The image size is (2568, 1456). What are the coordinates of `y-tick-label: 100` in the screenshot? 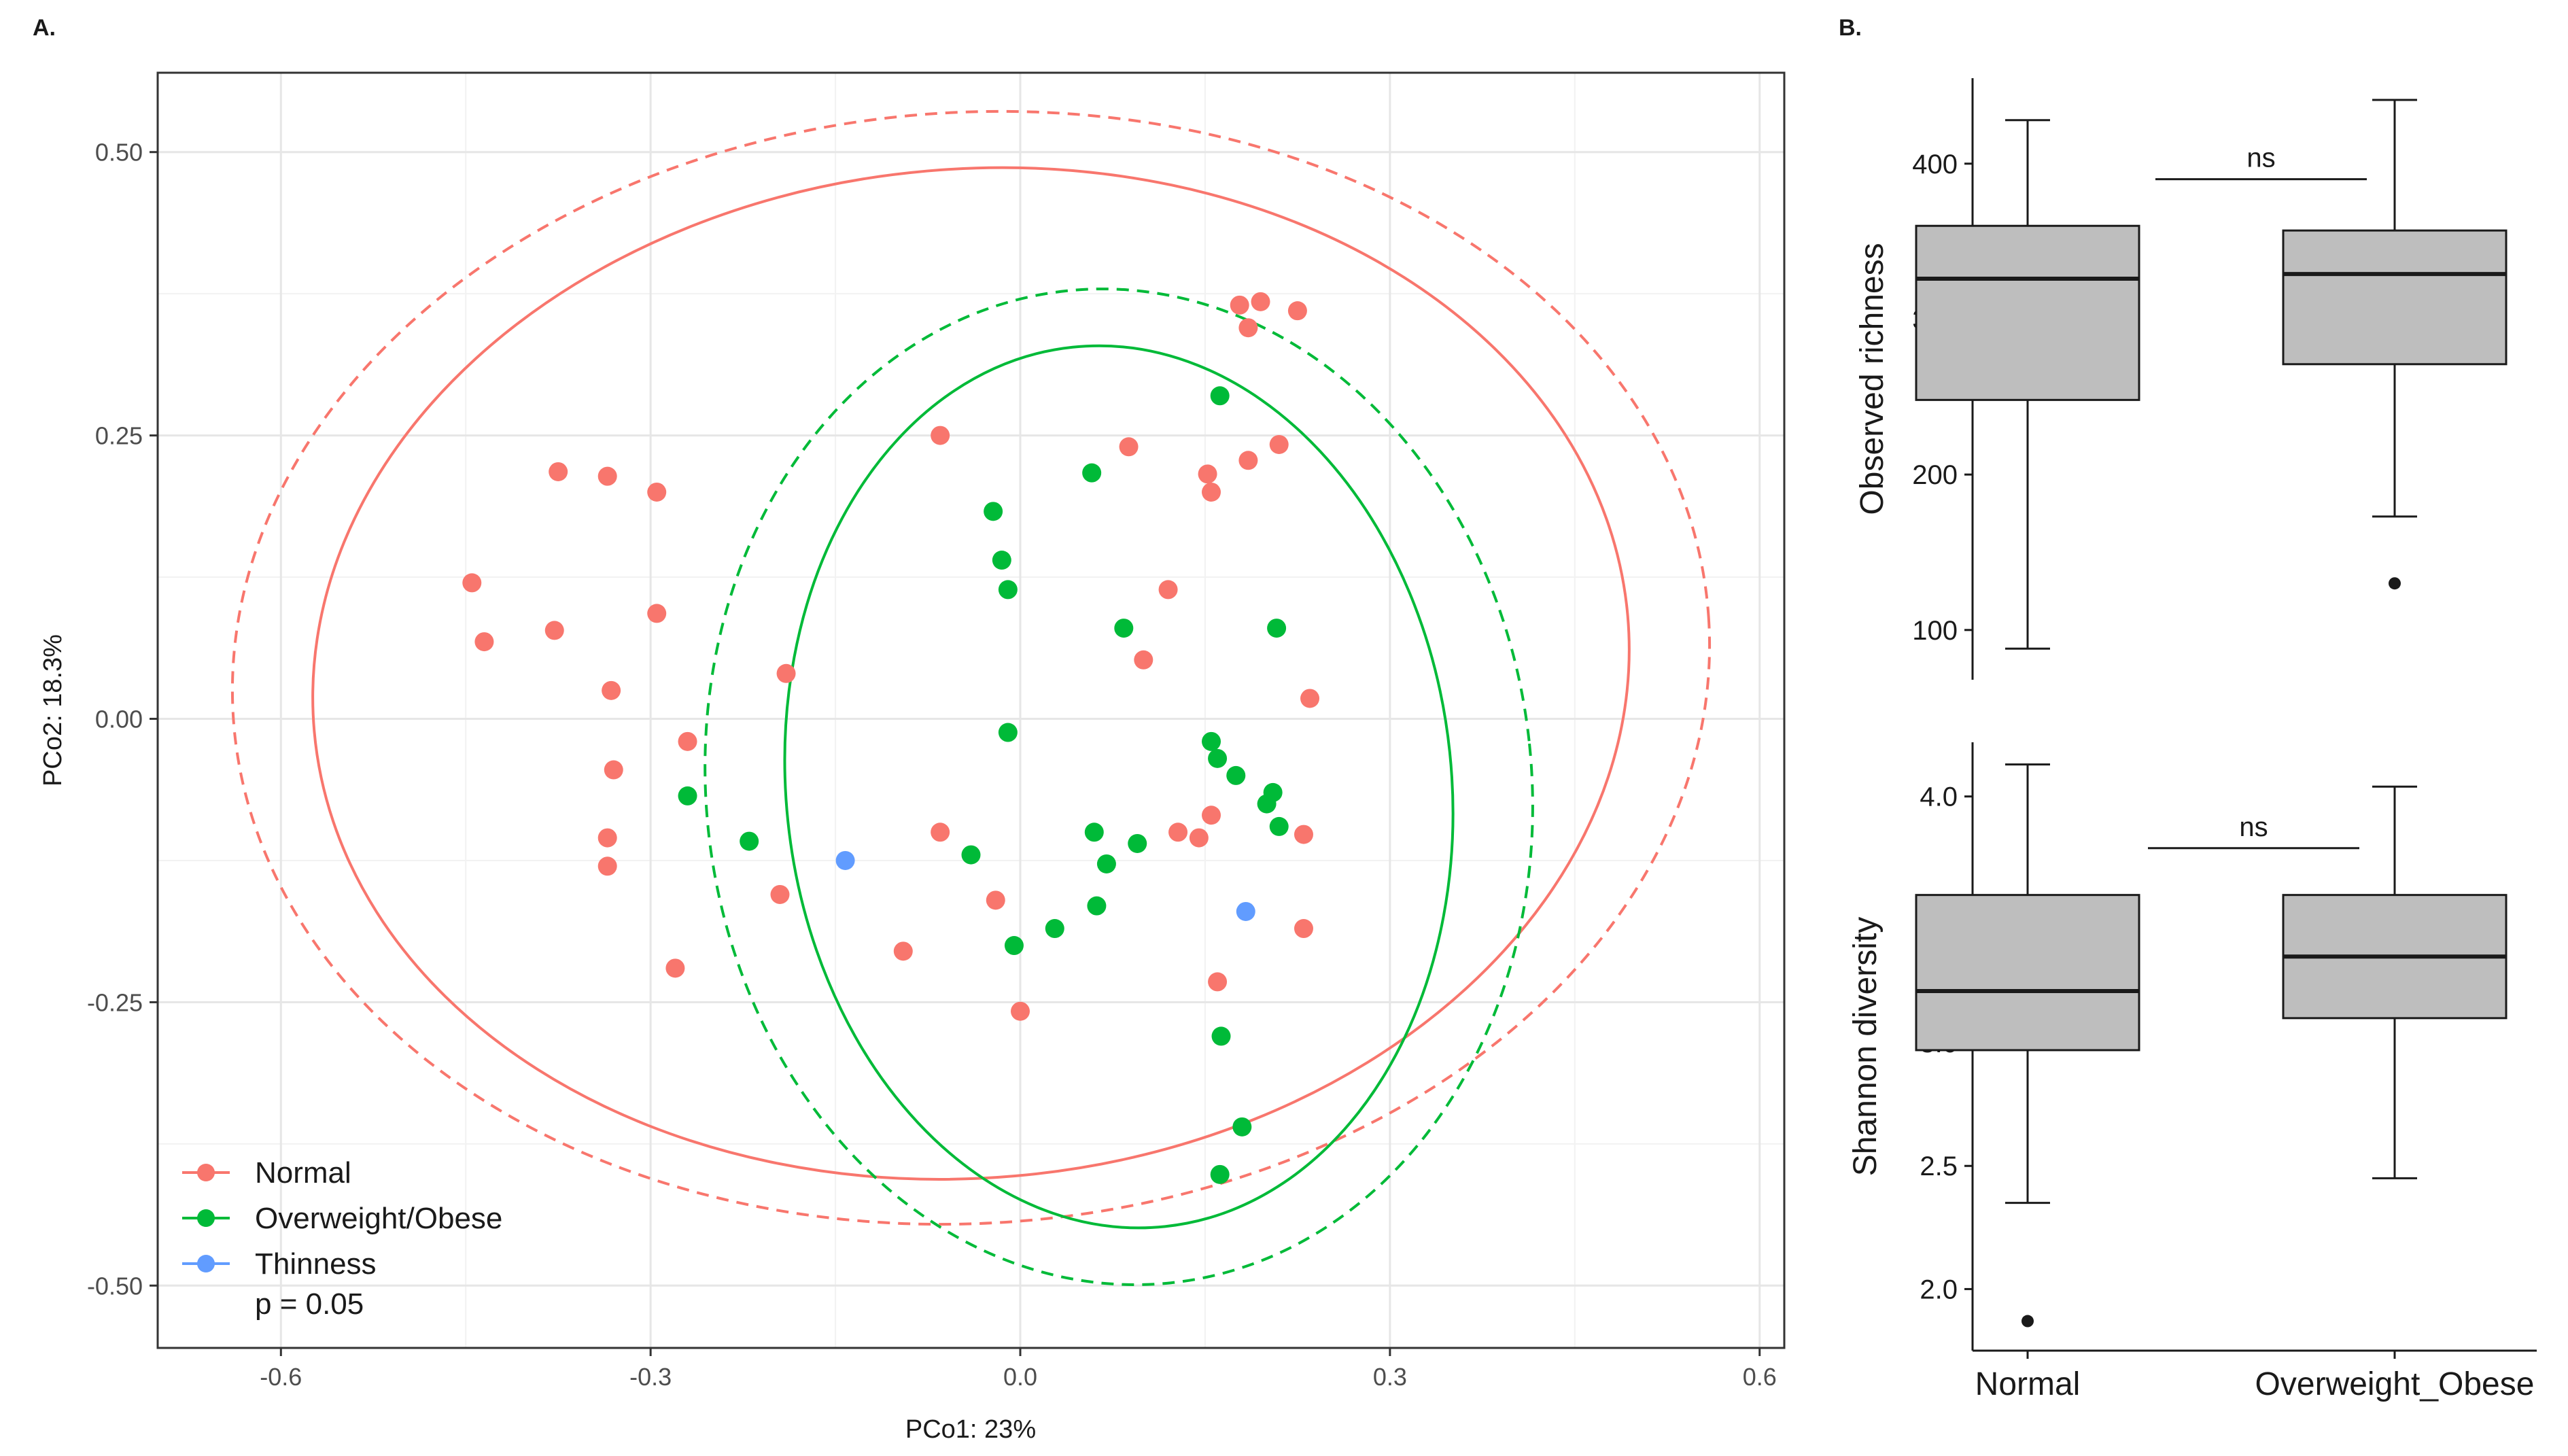 It's located at (1935, 631).